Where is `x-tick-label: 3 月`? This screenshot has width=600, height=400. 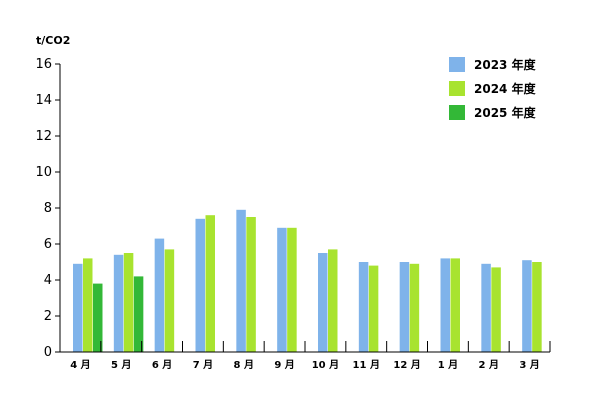
x-tick-label: 3 月 is located at coordinates (529, 365).